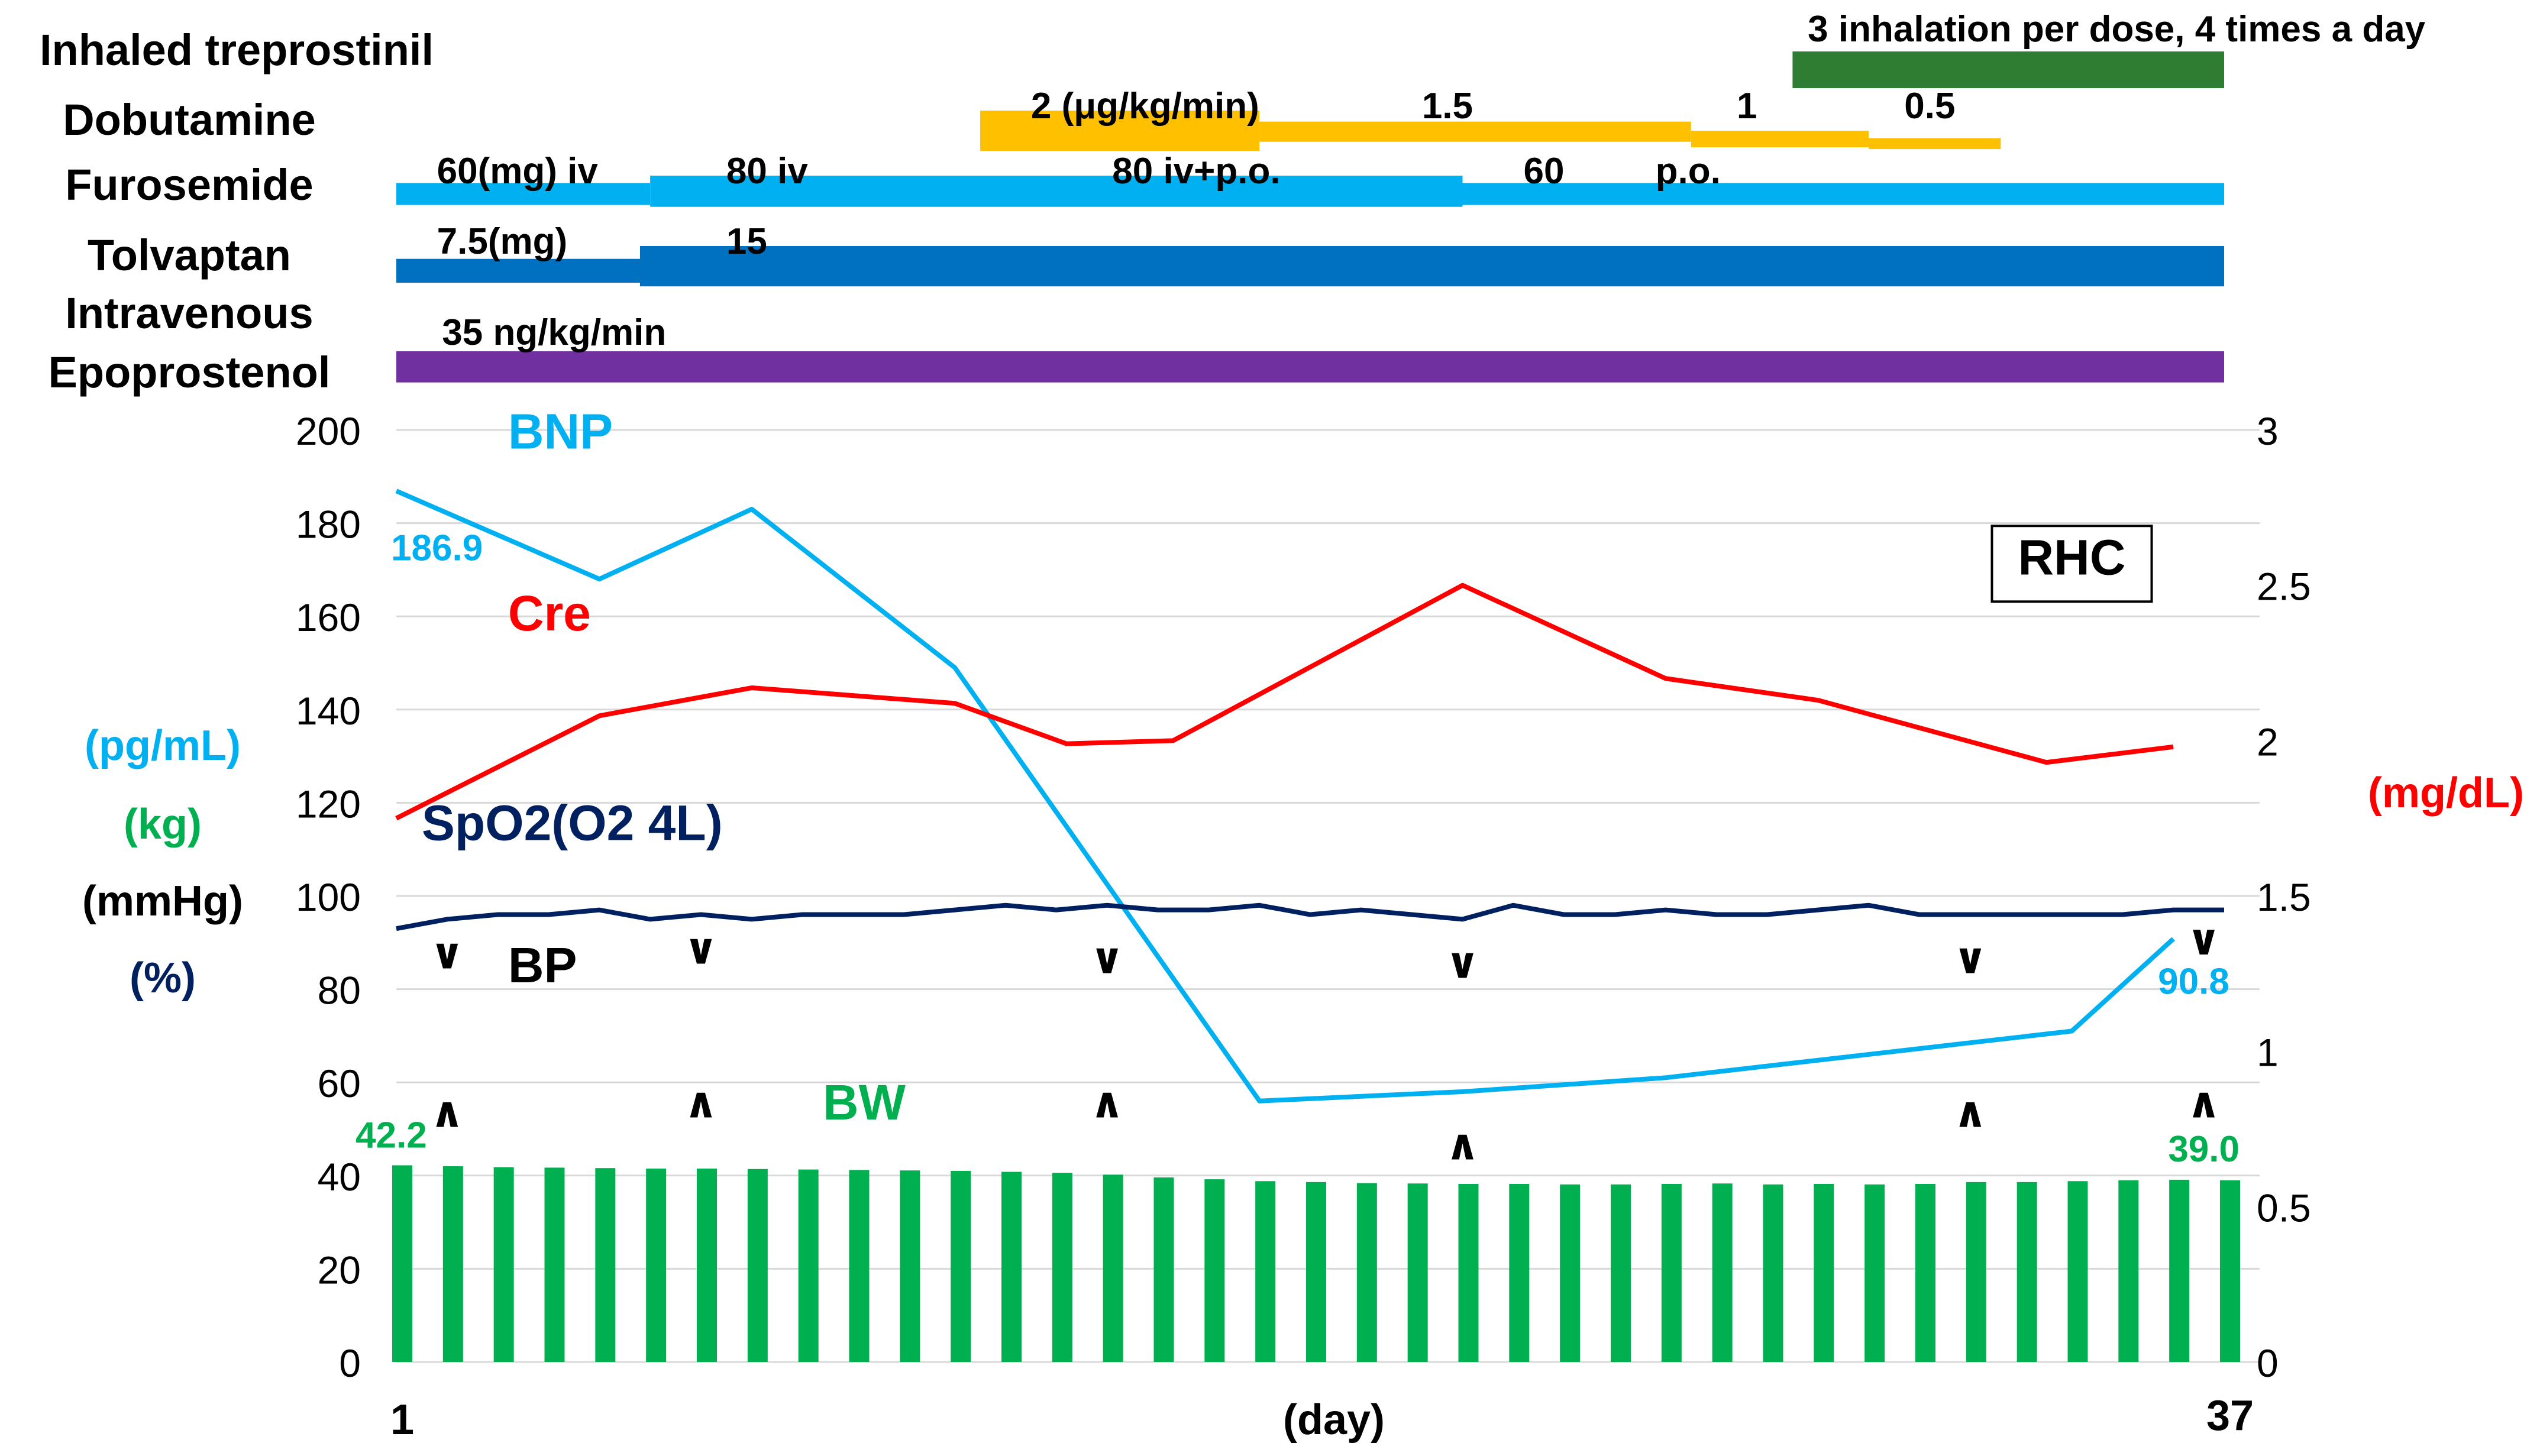  I want to click on y-right-tick-label: 0.5, so click(2284, 1207).